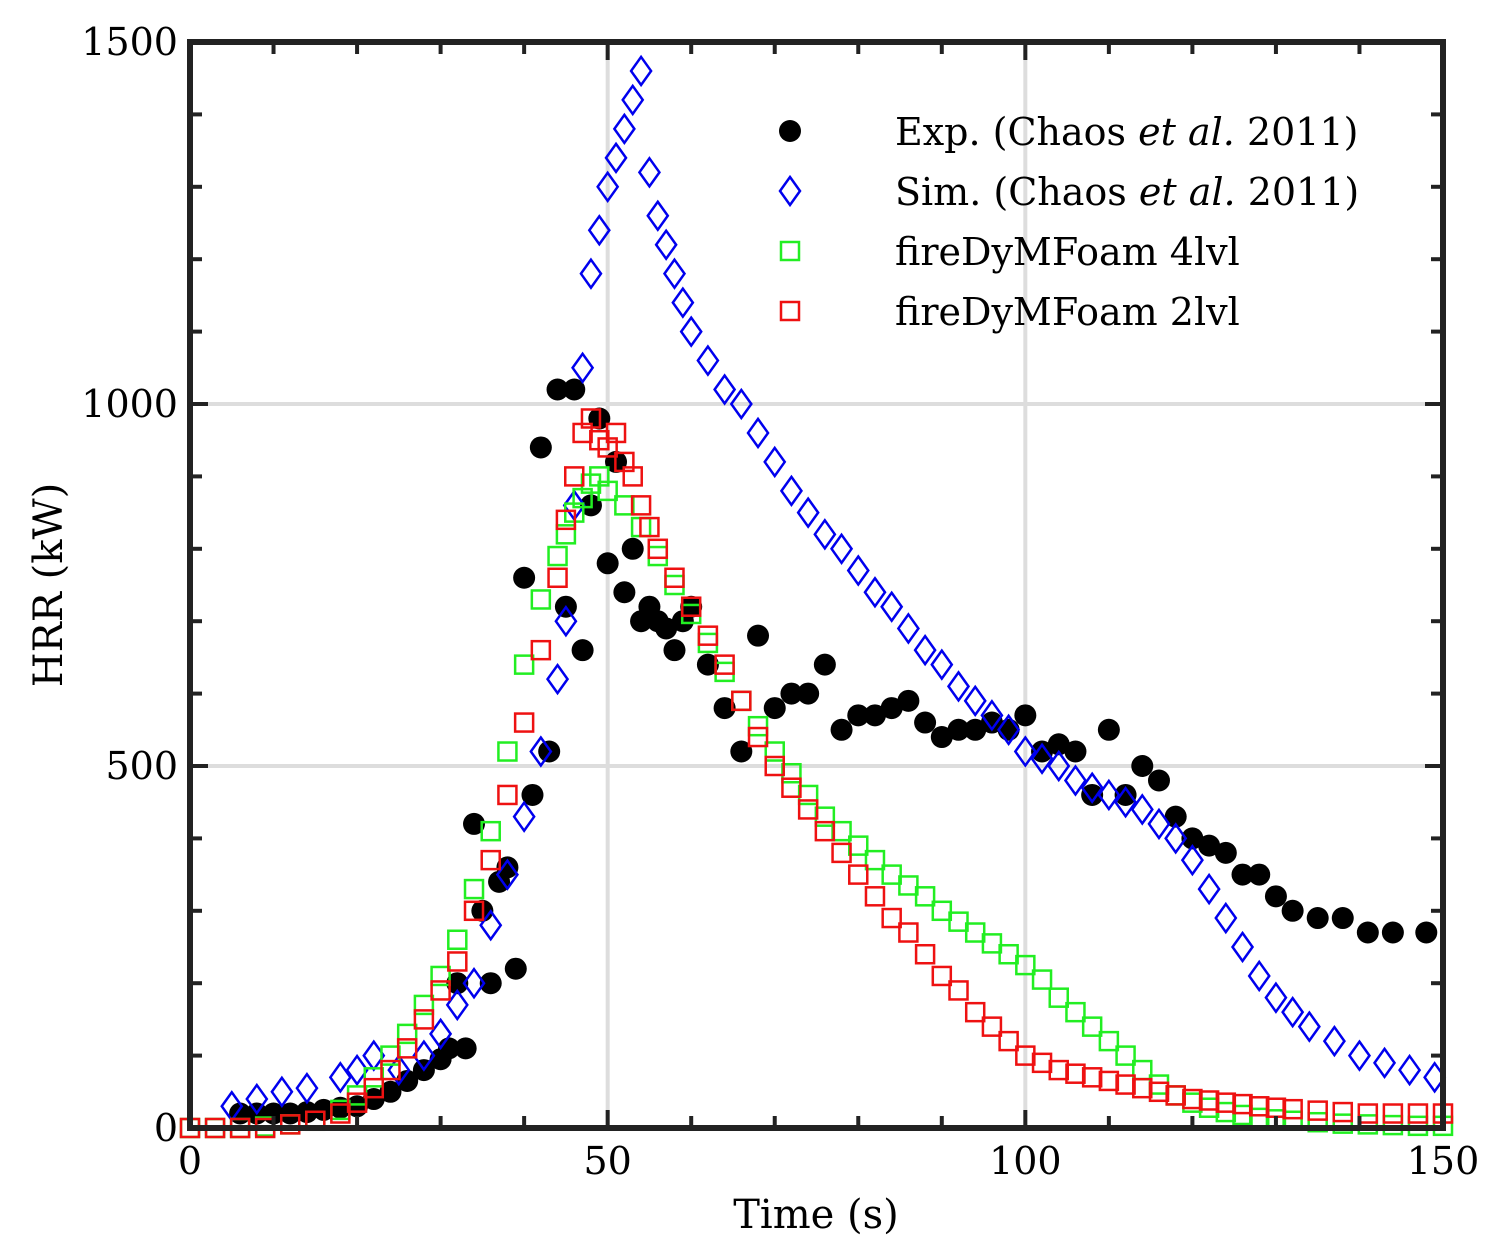 The height and width of the screenshot is (1254, 1500). I want to click on y-tick-label: 1000, so click(129, 404).